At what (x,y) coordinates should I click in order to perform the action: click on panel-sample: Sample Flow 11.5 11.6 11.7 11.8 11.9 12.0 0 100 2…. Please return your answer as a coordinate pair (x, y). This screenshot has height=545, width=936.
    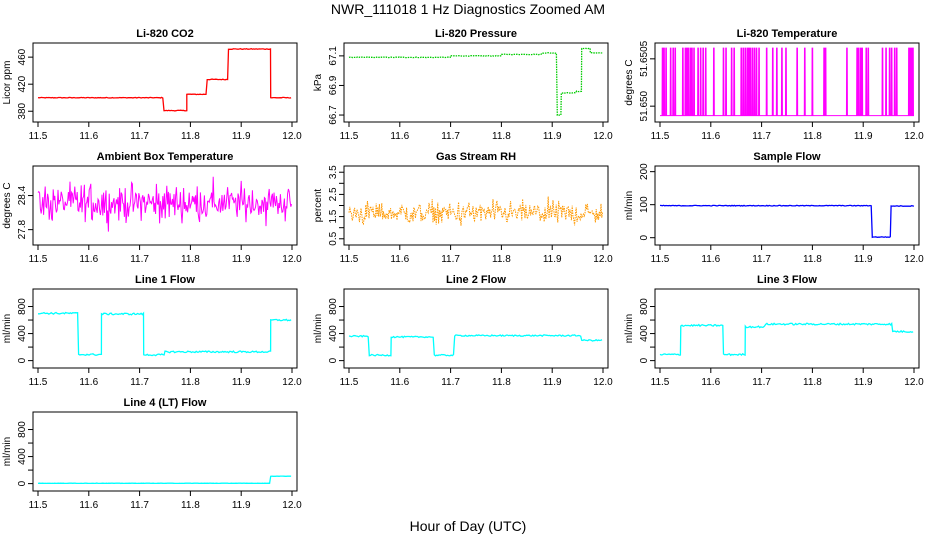
    Looking at the image, I should click on (774, 208).